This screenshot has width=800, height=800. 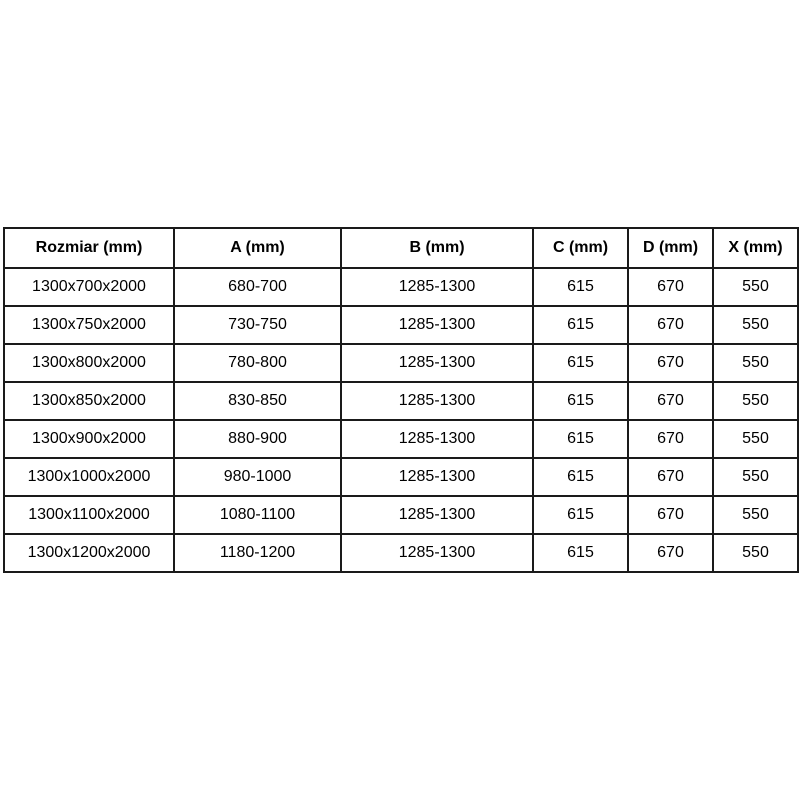 What do you see at coordinates (257, 477) in the screenshot?
I see `table-cell: 980-1000` at bounding box center [257, 477].